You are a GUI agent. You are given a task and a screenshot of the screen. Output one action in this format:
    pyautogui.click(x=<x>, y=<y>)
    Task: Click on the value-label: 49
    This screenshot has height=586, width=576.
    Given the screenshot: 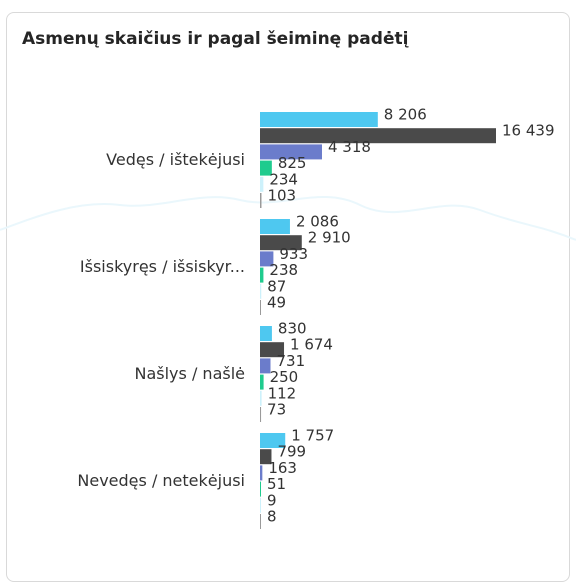 What is the action you would take?
    pyautogui.click(x=276, y=303)
    